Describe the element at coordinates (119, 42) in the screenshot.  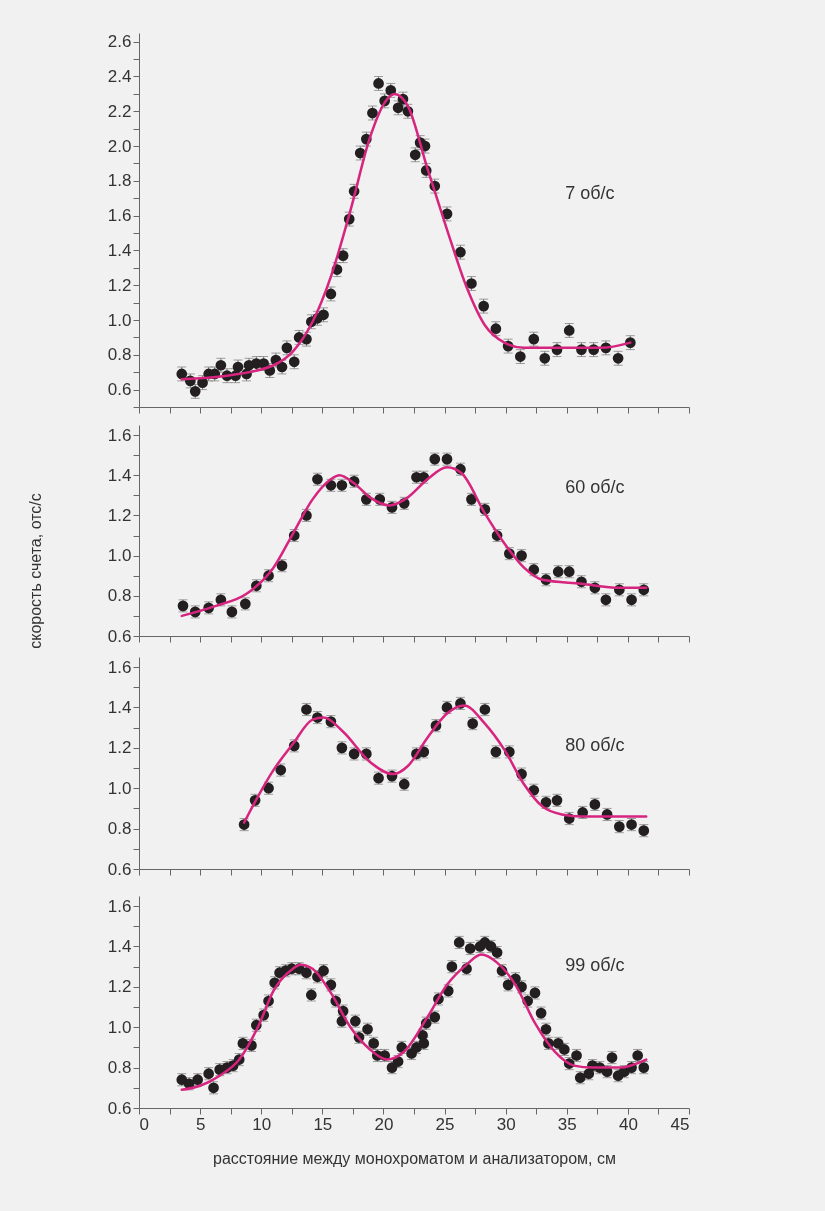
I see `y-tick-label: 2.6` at that location.